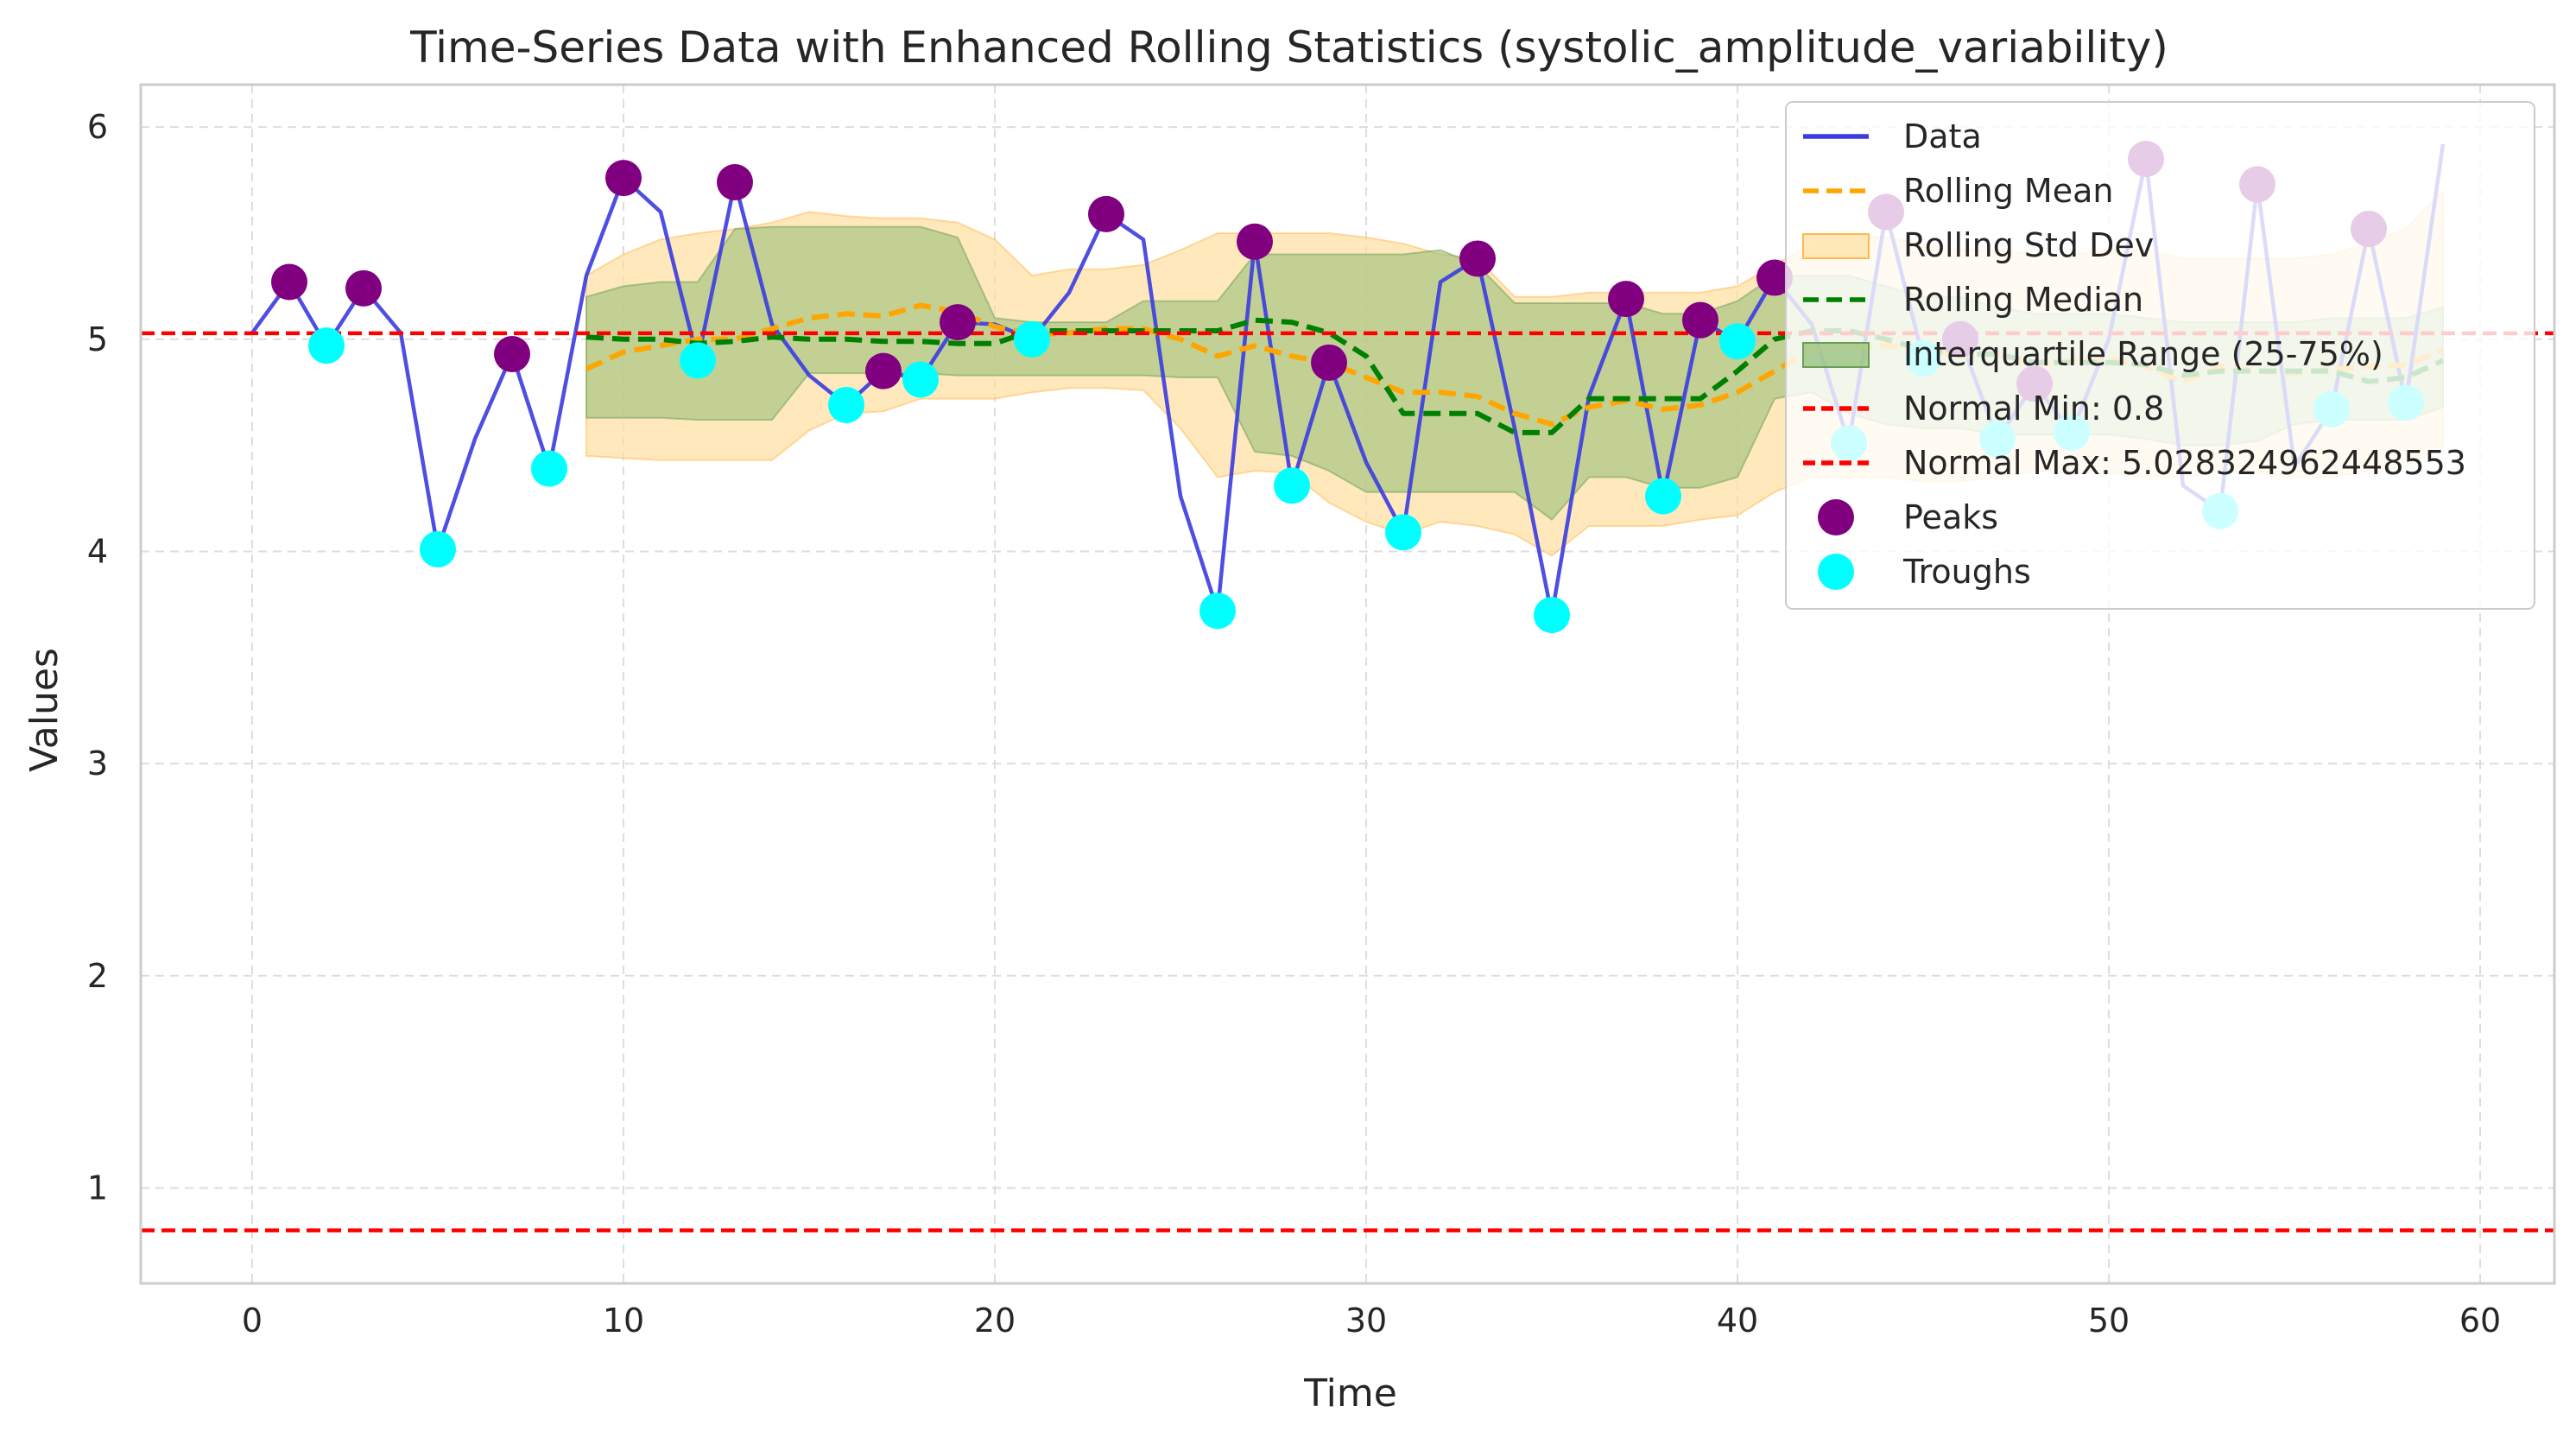 The height and width of the screenshot is (1438, 2576). What do you see at coordinates (1350, 1393) in the screenshot?
I see `x-axis-label: Time` at bounding box center [1350, 1393].